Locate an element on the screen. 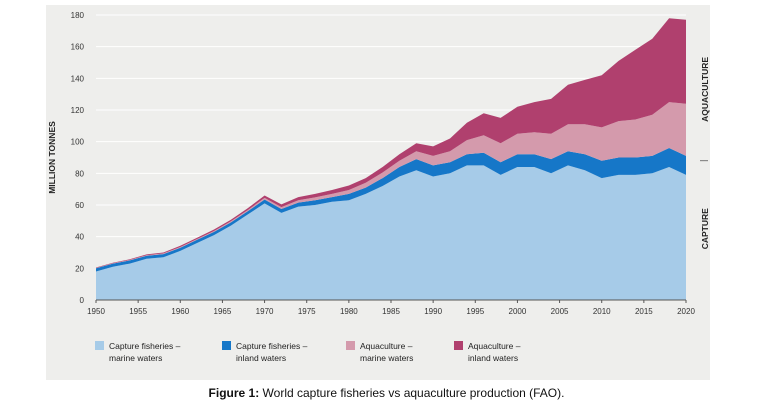 The width and height of the screenshot is (773, 415). x-tick-label-1965: 1965 is located at coordinates (223, 311).